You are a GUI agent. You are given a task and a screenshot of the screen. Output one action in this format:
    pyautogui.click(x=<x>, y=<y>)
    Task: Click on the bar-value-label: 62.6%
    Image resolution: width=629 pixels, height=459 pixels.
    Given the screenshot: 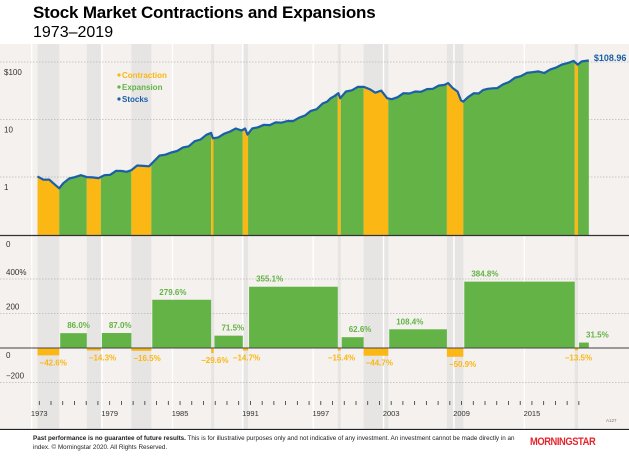 What is the action you would take?
    pyautogui.click(x=360, y=329)
    